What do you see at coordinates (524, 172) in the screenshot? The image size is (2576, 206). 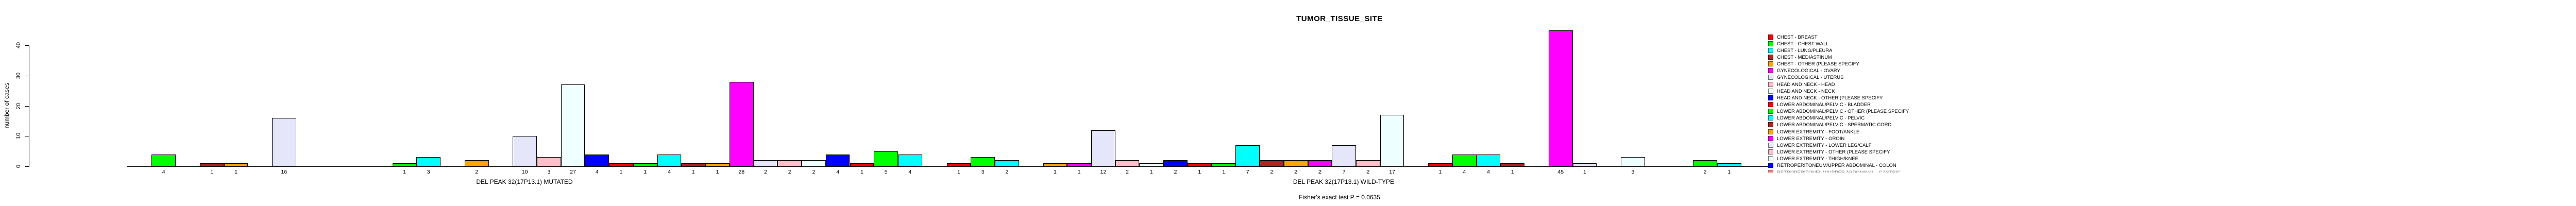 I see `bar-value-label: 10` at bounding box center [524, 172].